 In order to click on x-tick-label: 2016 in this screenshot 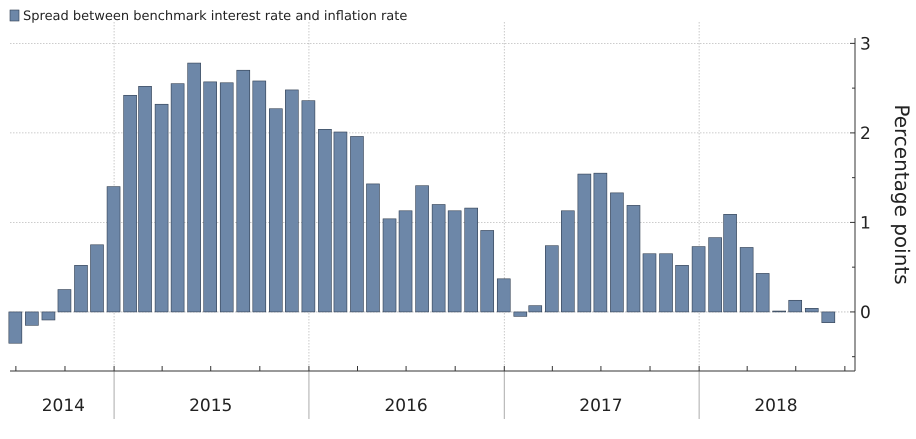, I will do `click(406, 406)`.